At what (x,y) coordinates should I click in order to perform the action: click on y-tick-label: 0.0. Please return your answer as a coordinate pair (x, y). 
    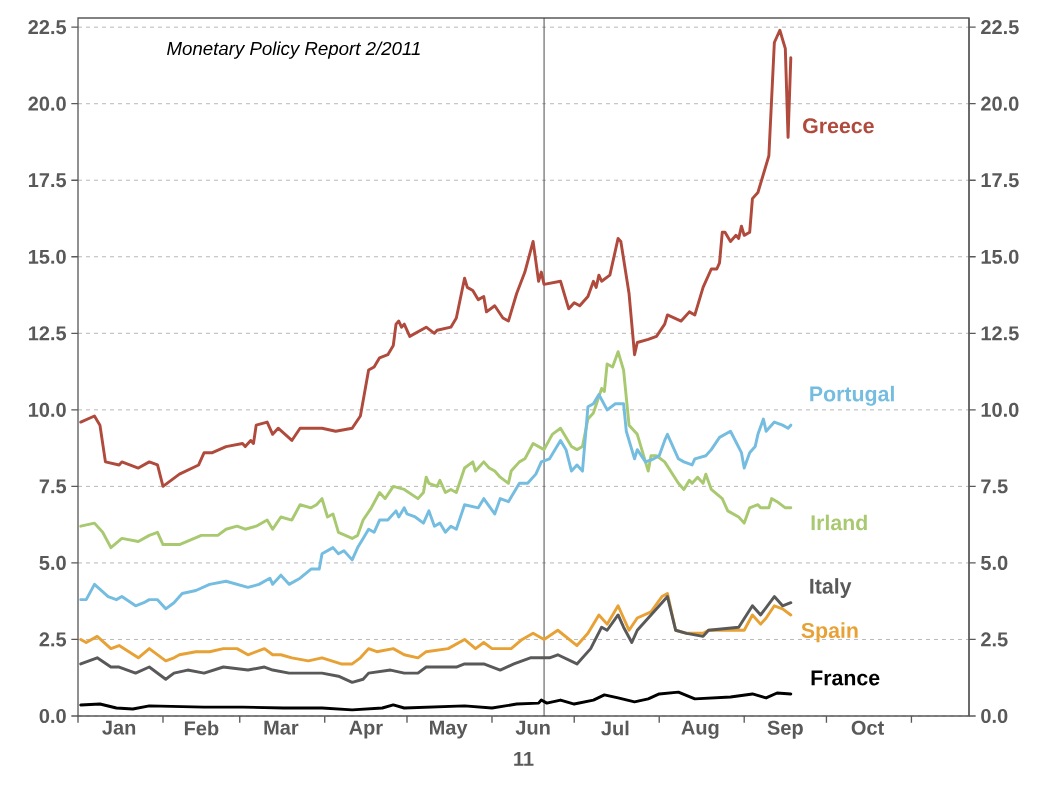
    Looking at the image, I should click on (52, 716).